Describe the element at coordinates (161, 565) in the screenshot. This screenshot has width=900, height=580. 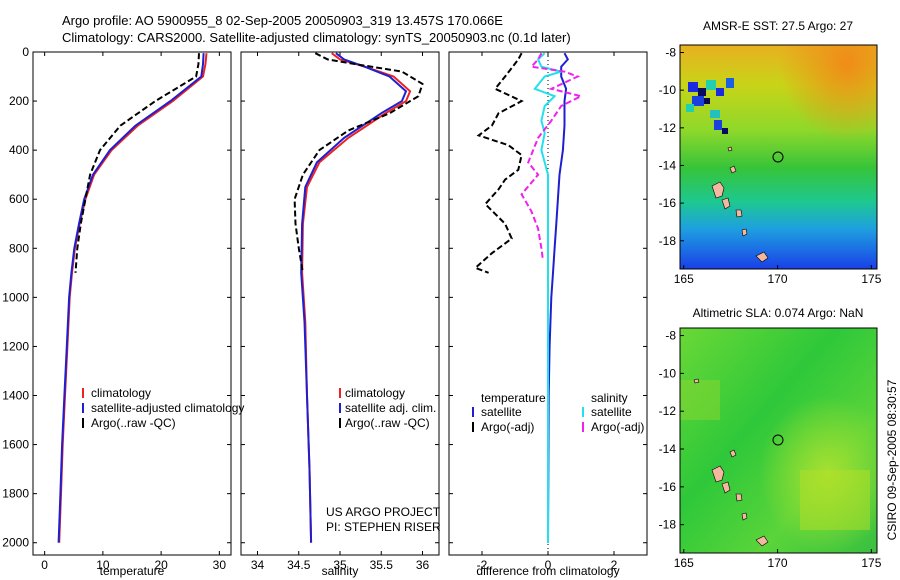
I see `x-tick-label: 20` at that location.